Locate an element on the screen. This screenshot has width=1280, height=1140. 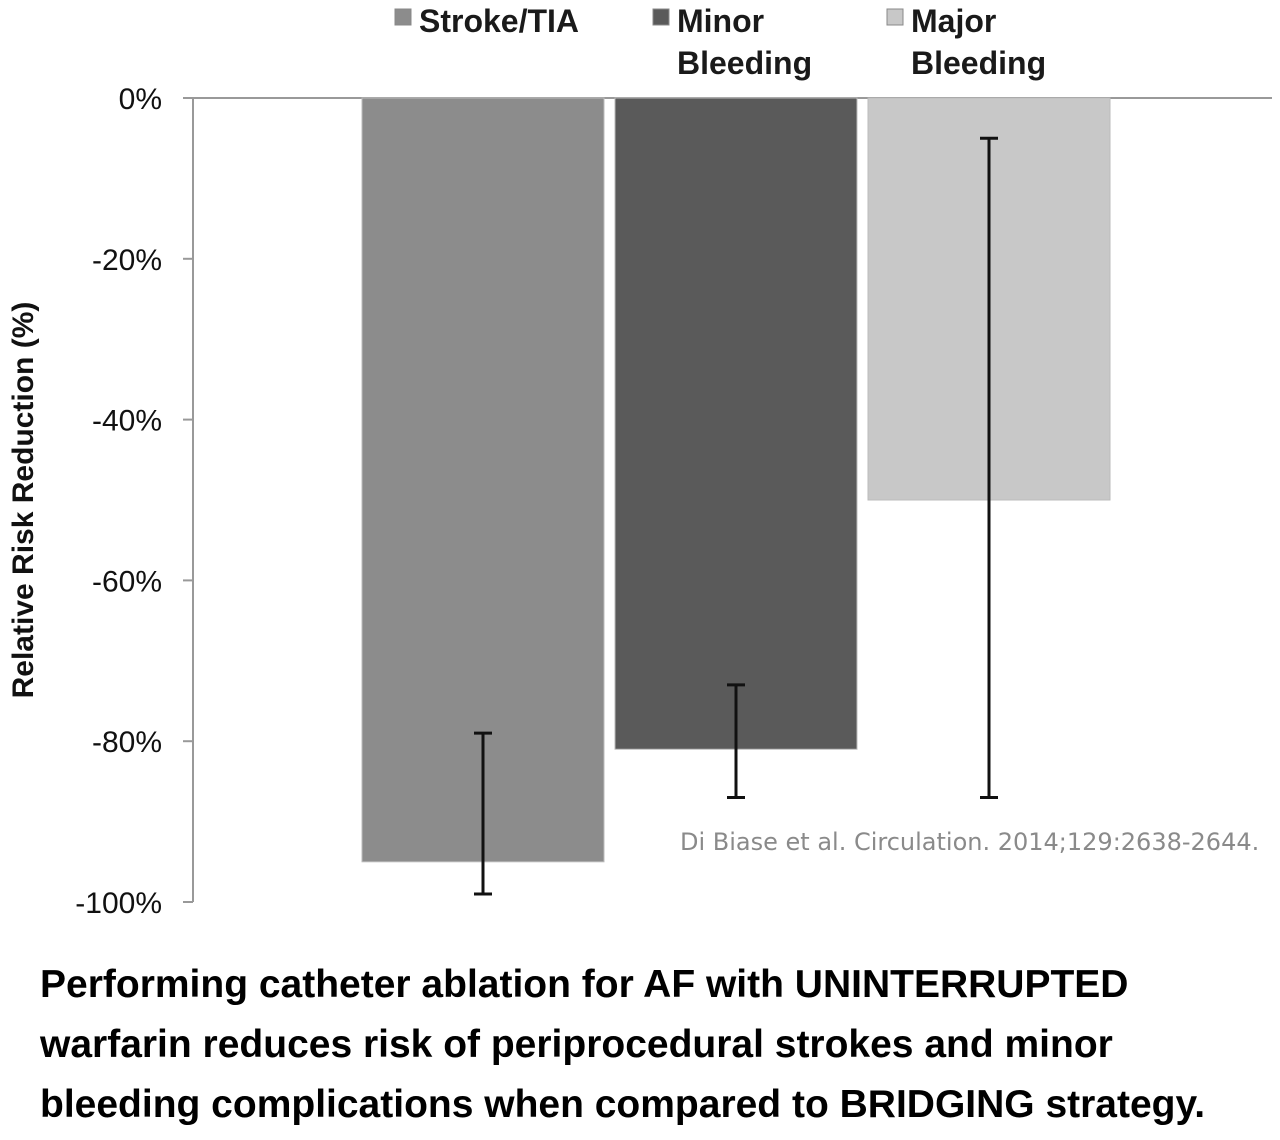
legend-item: Major Bleeding is located at coordinates (966, 42).